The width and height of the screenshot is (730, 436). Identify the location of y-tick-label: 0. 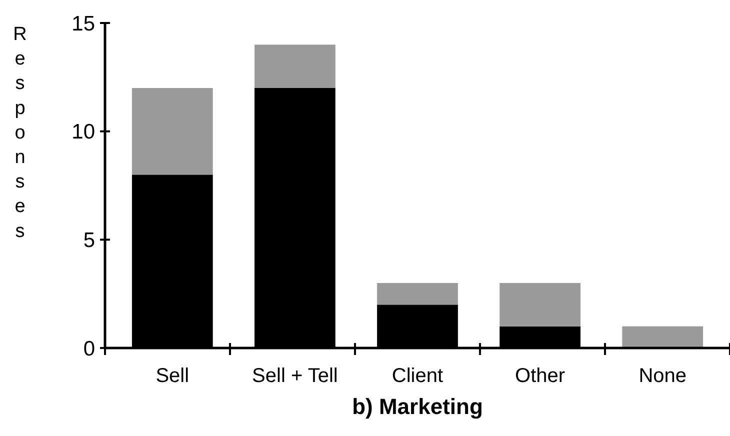
(89, 348).